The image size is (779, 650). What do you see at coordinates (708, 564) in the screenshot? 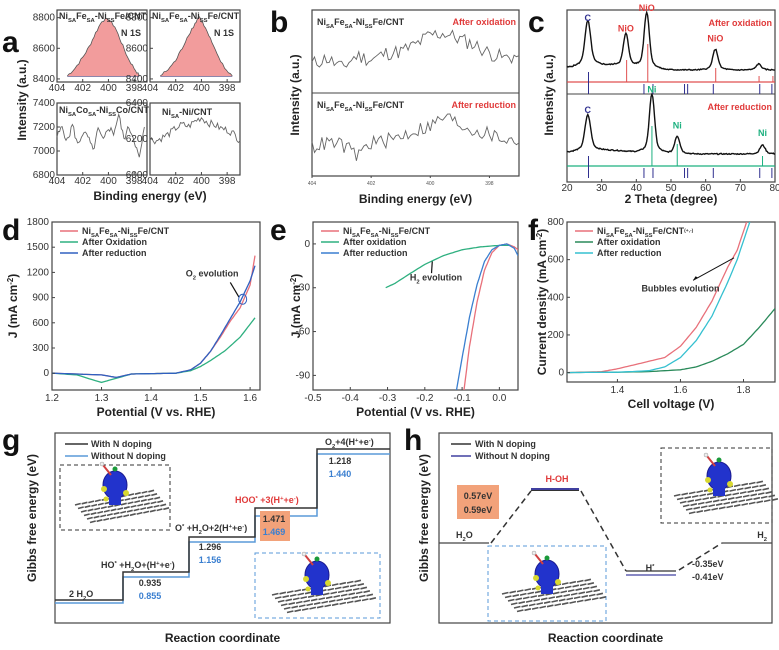
I see `adsorption-with-n: -0.35eV` at bounding box center [708, 564].